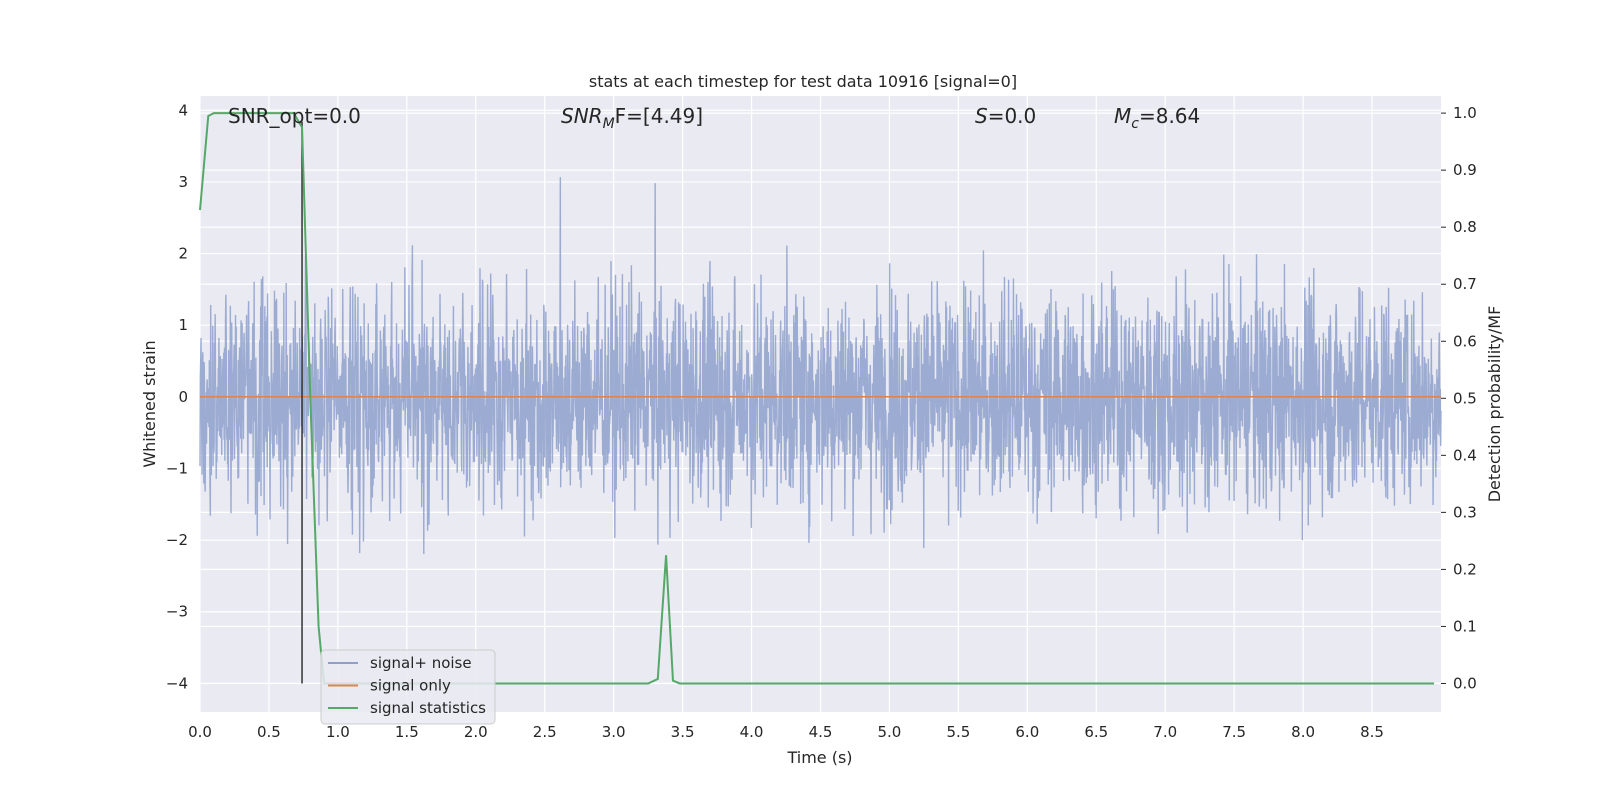  I want to click on x-tick-label: 6.5, so click(1096, 732).